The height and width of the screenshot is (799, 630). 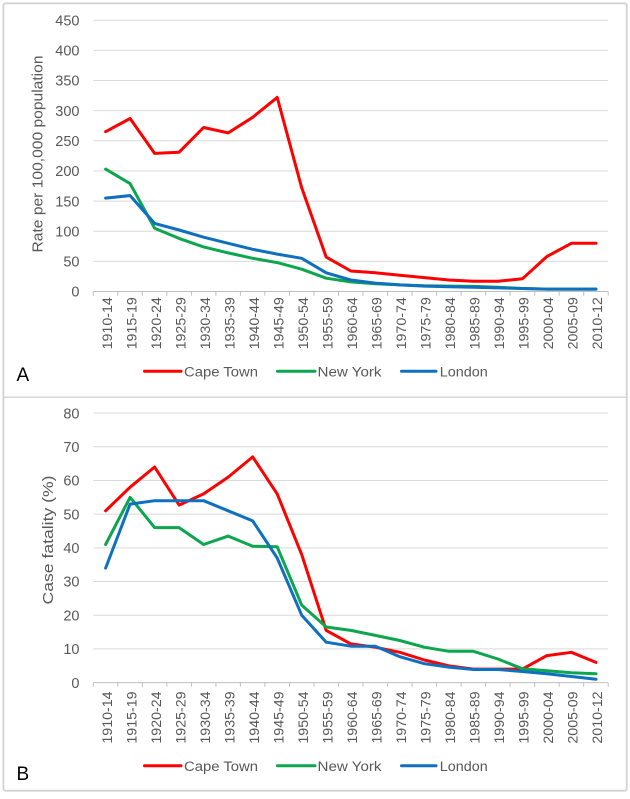 What do you see at coordinates (67, 21) in the screenshot?
I see `svg-text: 450` at bounding box center [67, 21].